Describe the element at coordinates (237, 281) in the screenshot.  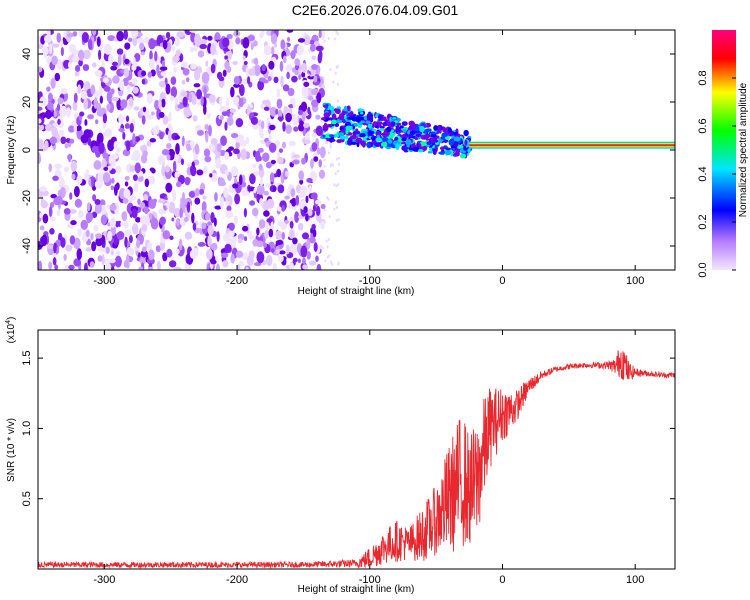
I see `x-tick-label: -200` at that location.